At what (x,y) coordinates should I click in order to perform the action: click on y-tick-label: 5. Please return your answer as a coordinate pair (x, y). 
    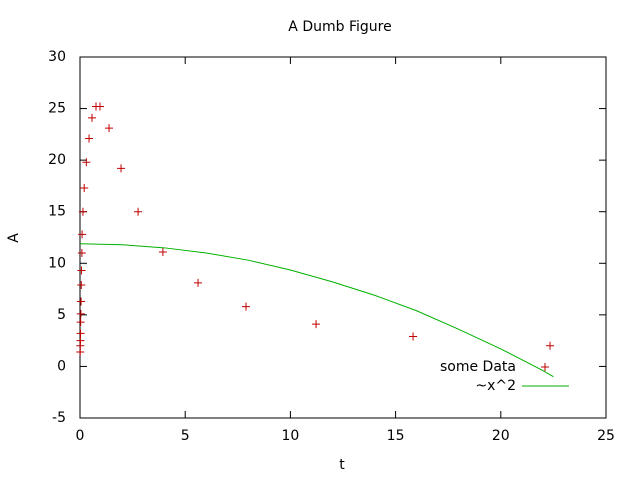
    Looking at the image, I should click on (61, 315).